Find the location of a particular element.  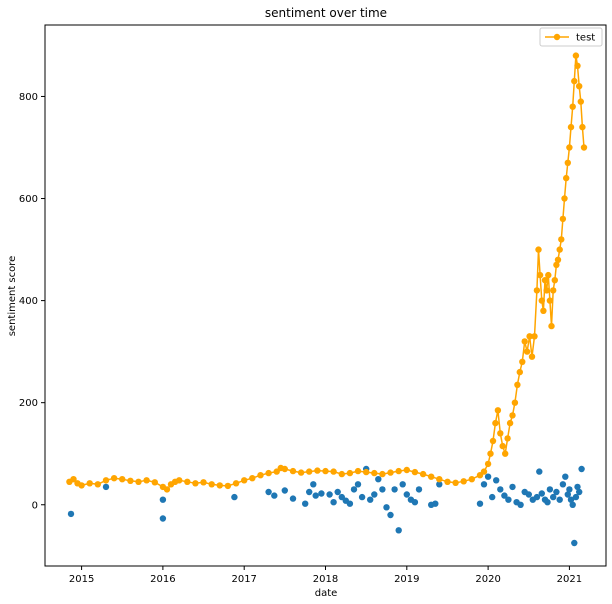

scatter-series is located at coordinates (326, 506).